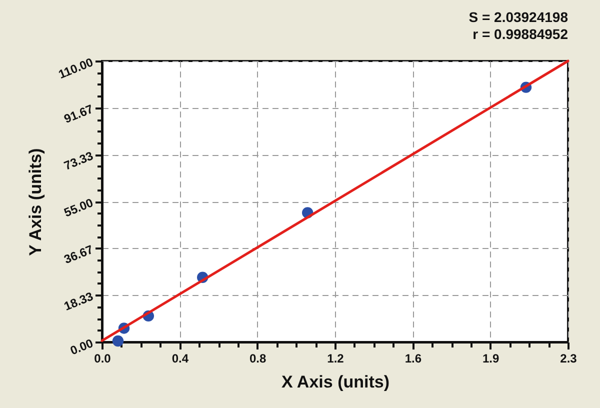 Image resolution: width=600 pixels, height=408 pixels. I want to click on y-tick-label: 91.67, so click(79, 114).